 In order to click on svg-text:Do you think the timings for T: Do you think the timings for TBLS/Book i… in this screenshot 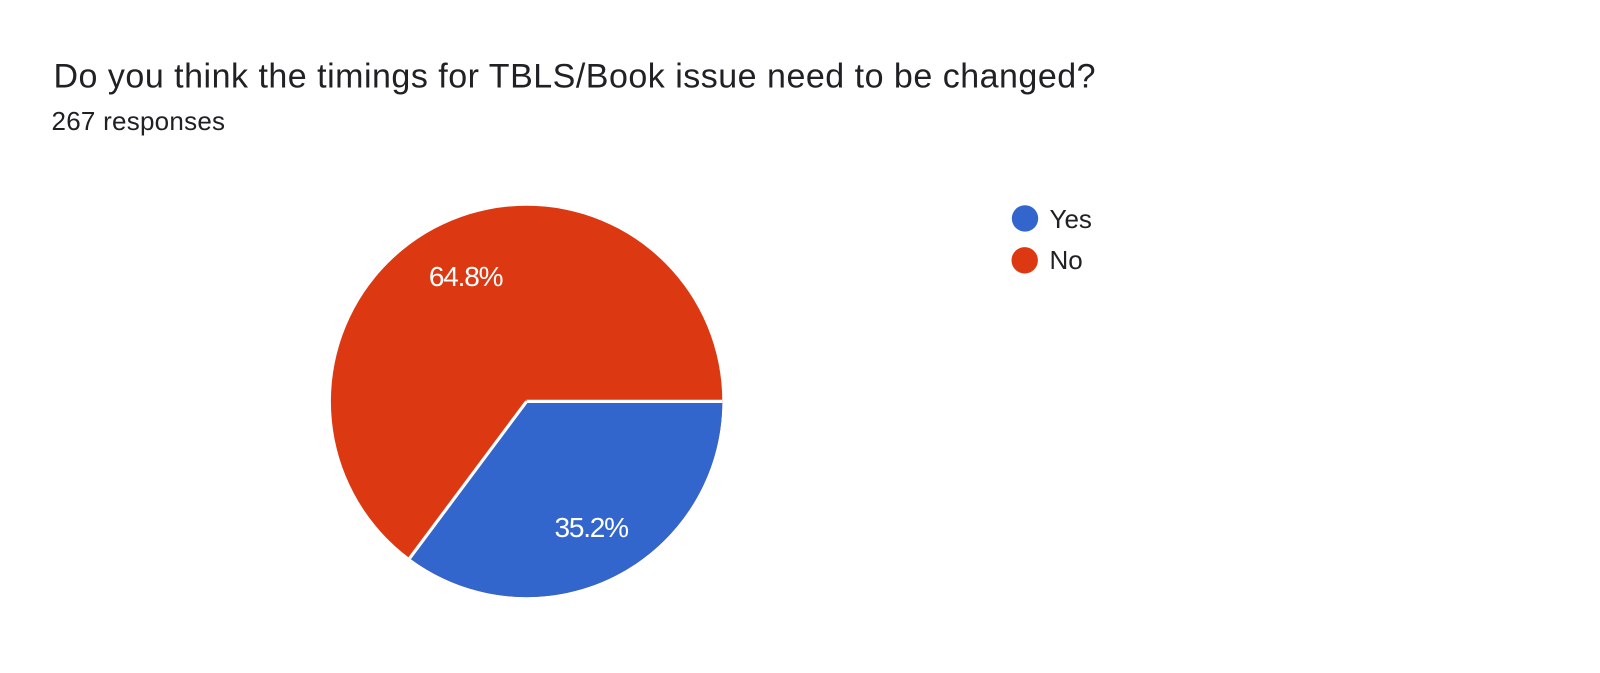, I will do `click(575, 77)`.